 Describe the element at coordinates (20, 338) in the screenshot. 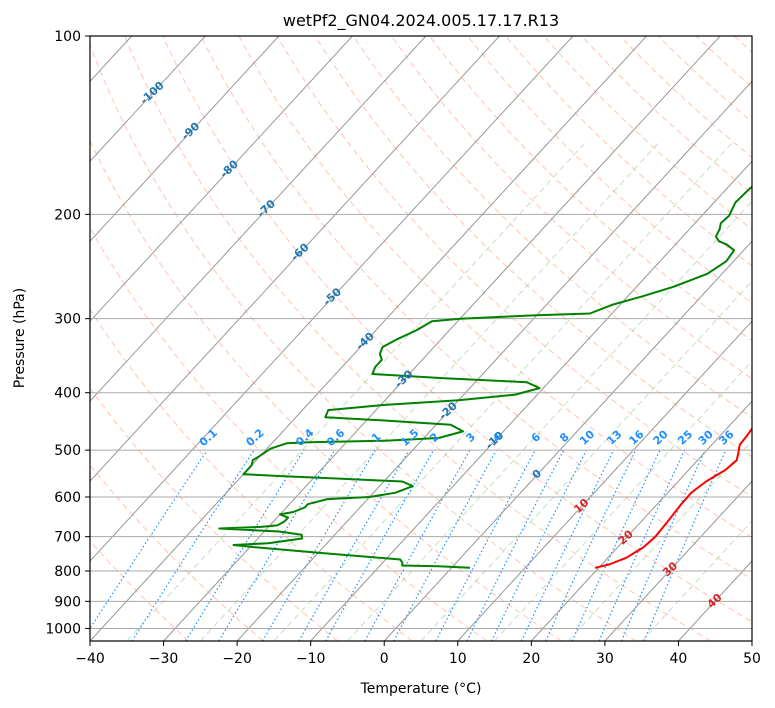

I see `y-axis-label: Pressure (hPa)` at that location.